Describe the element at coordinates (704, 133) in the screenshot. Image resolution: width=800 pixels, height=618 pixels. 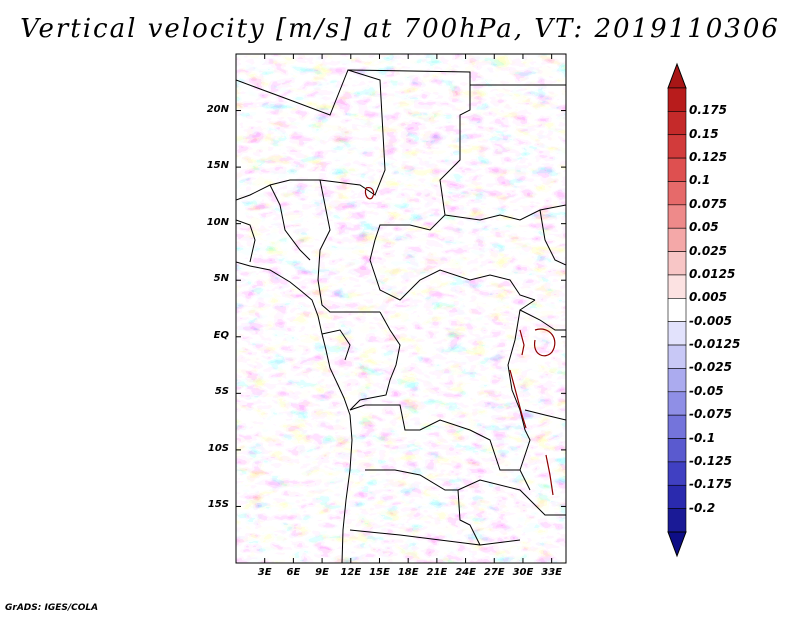
I see `colorbar-label: 0.15` at that location.